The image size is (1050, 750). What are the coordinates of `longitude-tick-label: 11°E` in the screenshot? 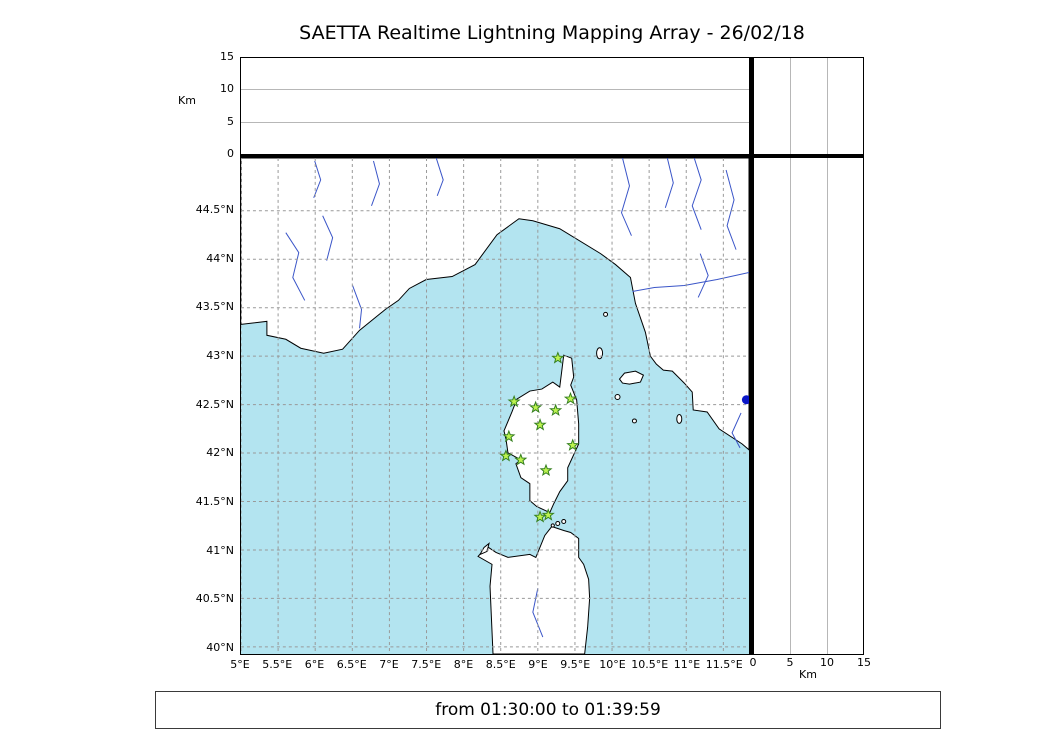 It's located at (687, 664).